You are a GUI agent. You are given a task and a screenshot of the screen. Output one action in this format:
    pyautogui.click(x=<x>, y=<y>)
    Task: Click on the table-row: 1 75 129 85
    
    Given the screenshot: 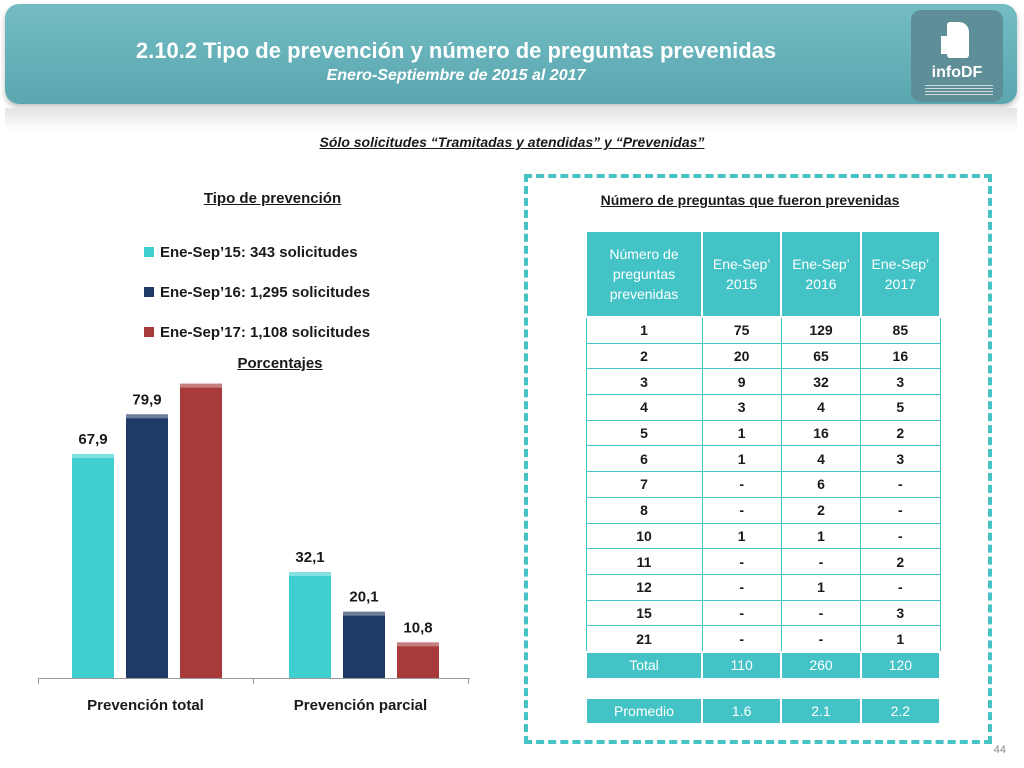 What is the action you would take?
    pyautogui.click(x=763, y=330)
    